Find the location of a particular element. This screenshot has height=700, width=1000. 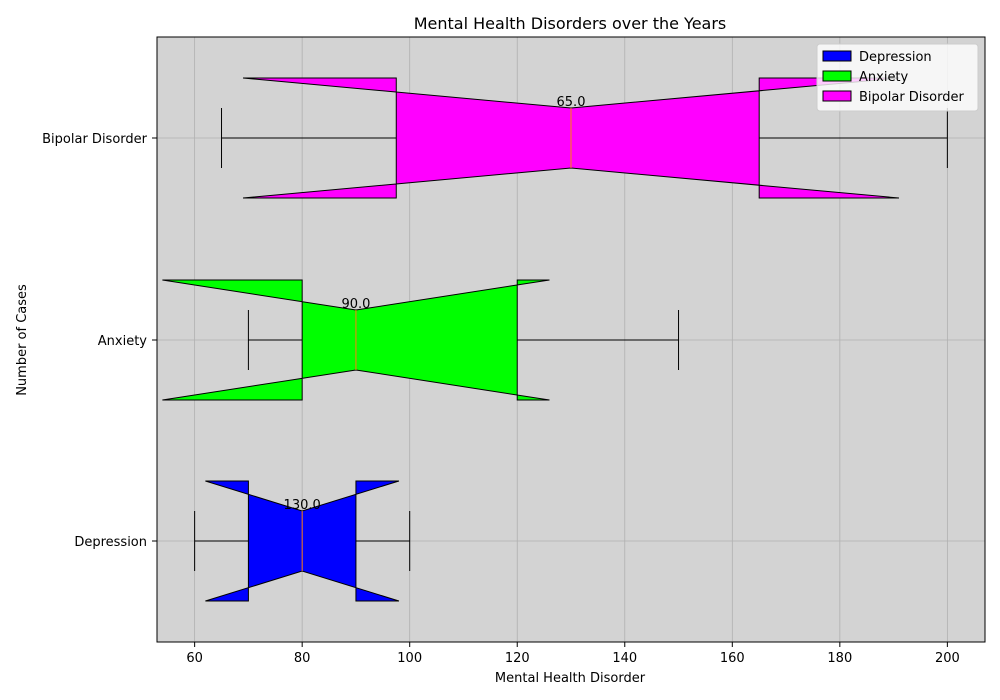

y-tick-label: Bipolar Disorder is located at coordinates (95, 139).